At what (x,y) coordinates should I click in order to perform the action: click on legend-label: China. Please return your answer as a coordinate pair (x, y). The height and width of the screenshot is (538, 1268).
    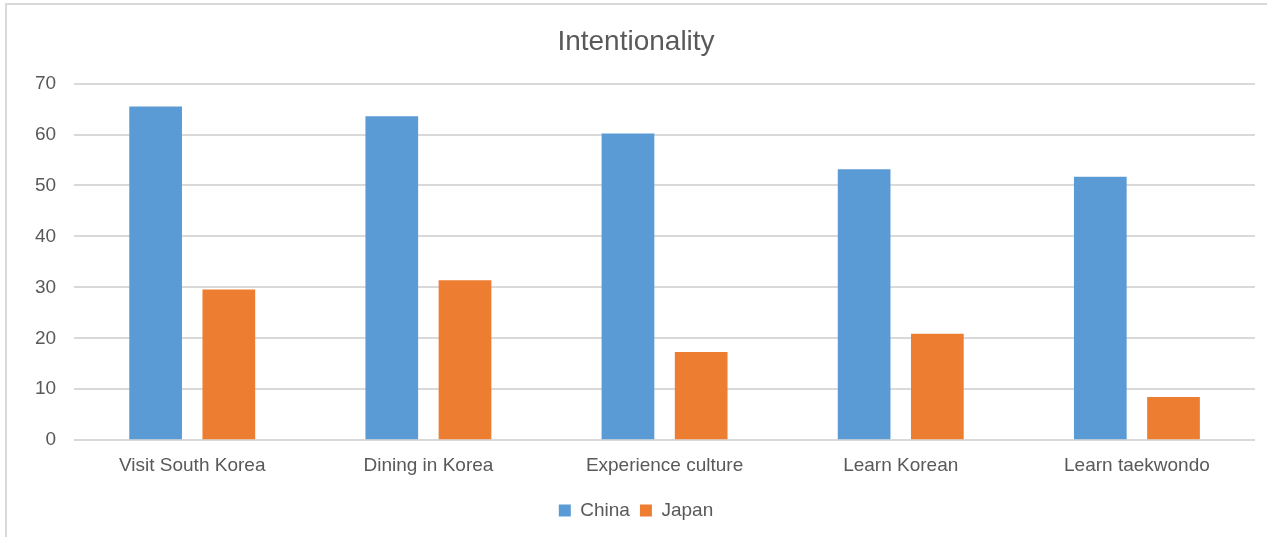
    Looking at the image, I should click on (605, 509).